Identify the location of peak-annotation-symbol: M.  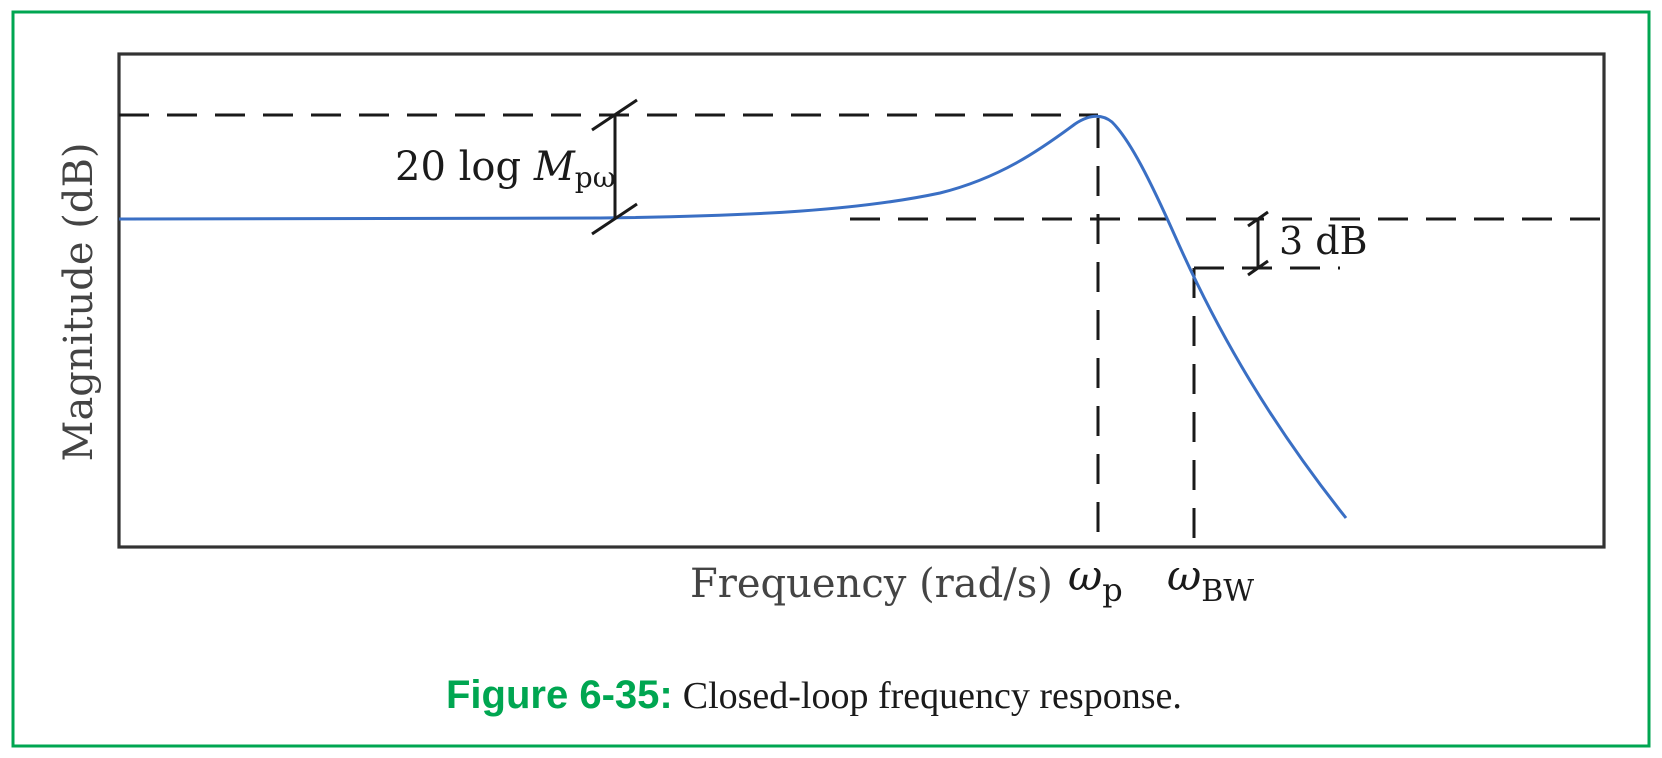
(554, 167).